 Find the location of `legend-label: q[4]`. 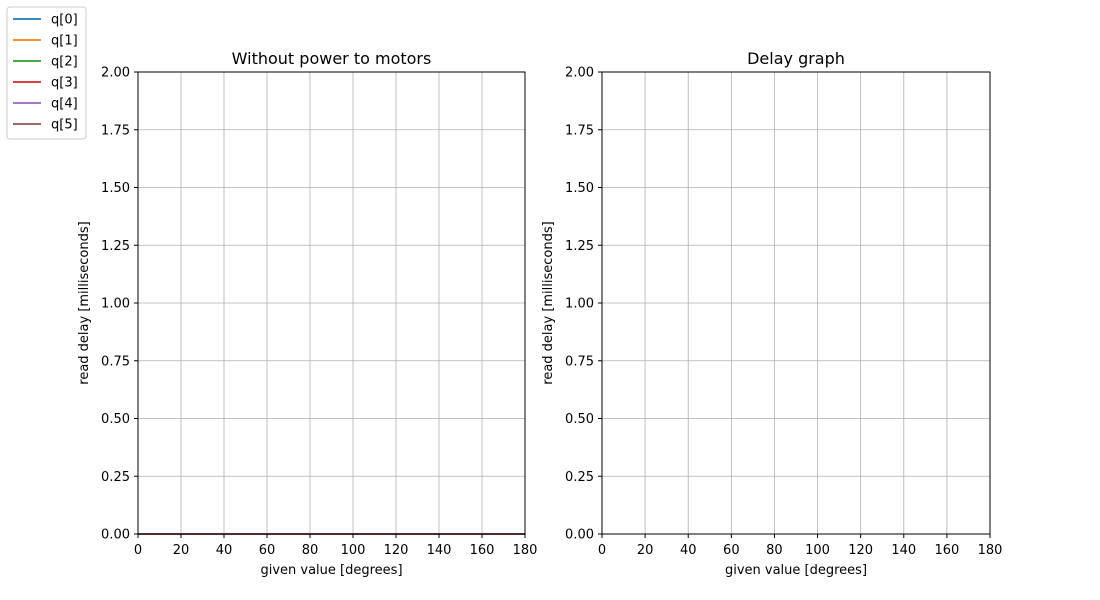

legend-label: q[4] is located at coordinates (64, 104).